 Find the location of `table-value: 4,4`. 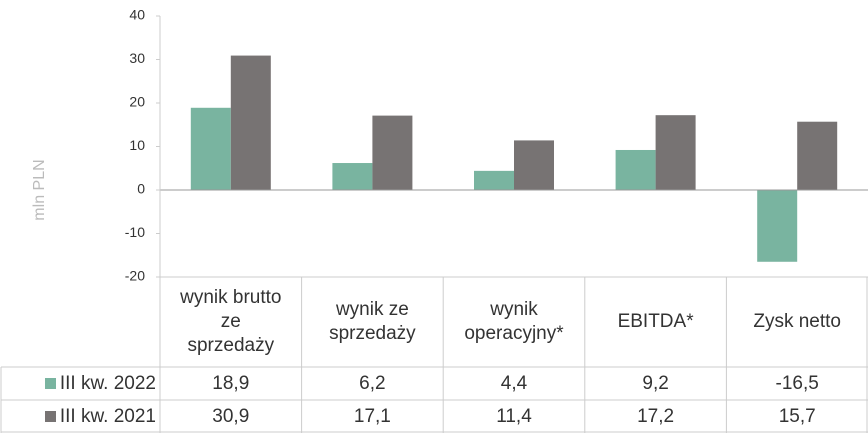

table-value: 4,4 is located at coordinates (514, 383).